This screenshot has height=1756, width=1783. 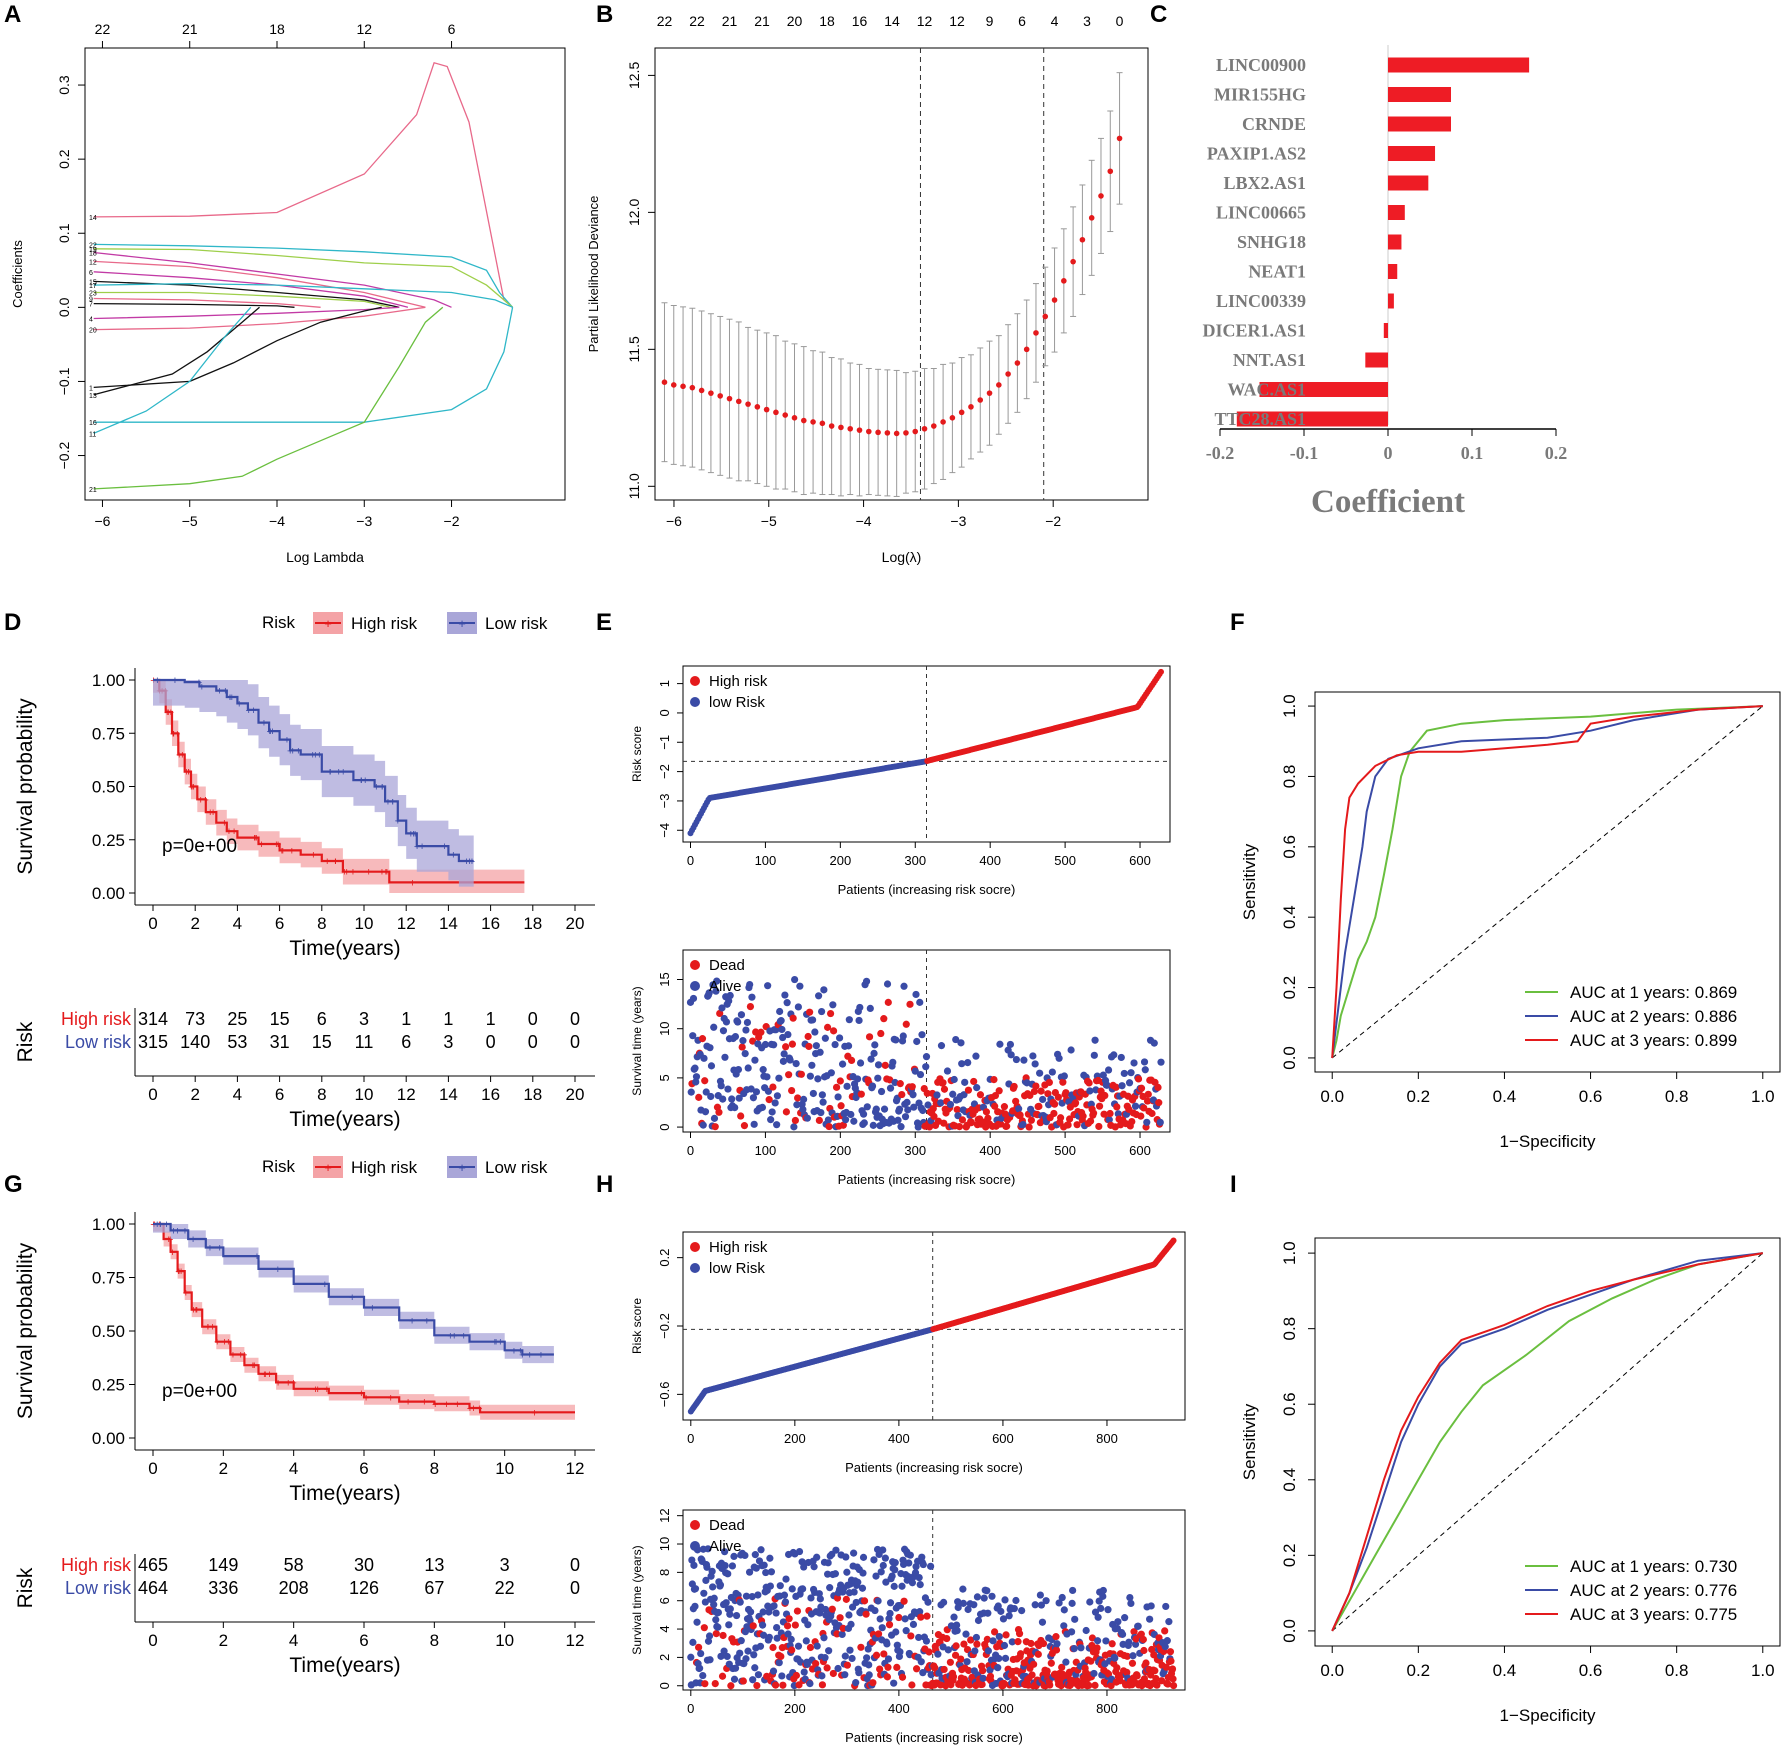 What do you see at coordinates (1260, 95) in the screenshot?
I see `gene-label: MIR155HG` at bounding box center [1260, 95].